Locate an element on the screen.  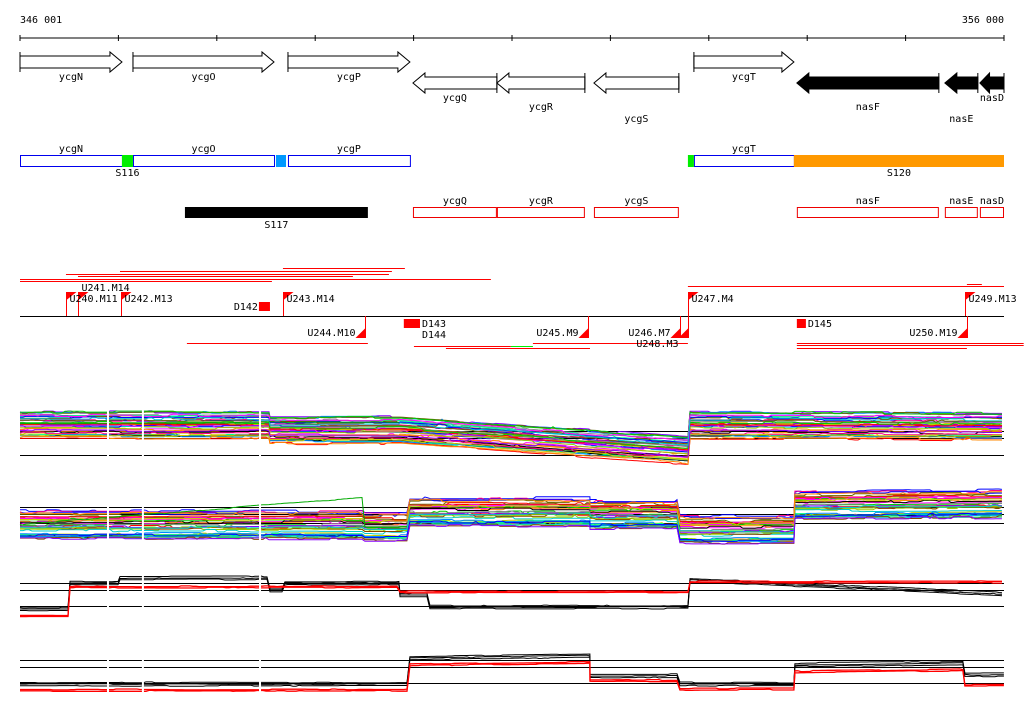
operon-track-reverse: S117 ycgQ ycgR ycgS nasF nasE nasD is located at coordinates (594, 213).